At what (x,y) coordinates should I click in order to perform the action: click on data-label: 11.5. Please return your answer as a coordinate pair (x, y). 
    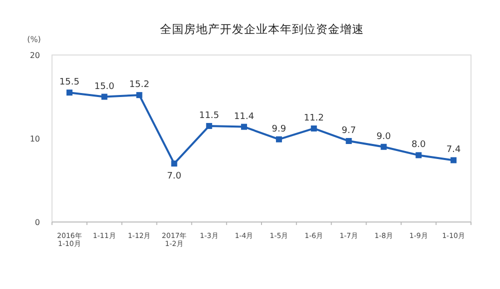
    Looking at the image, I should click on (209, 115).